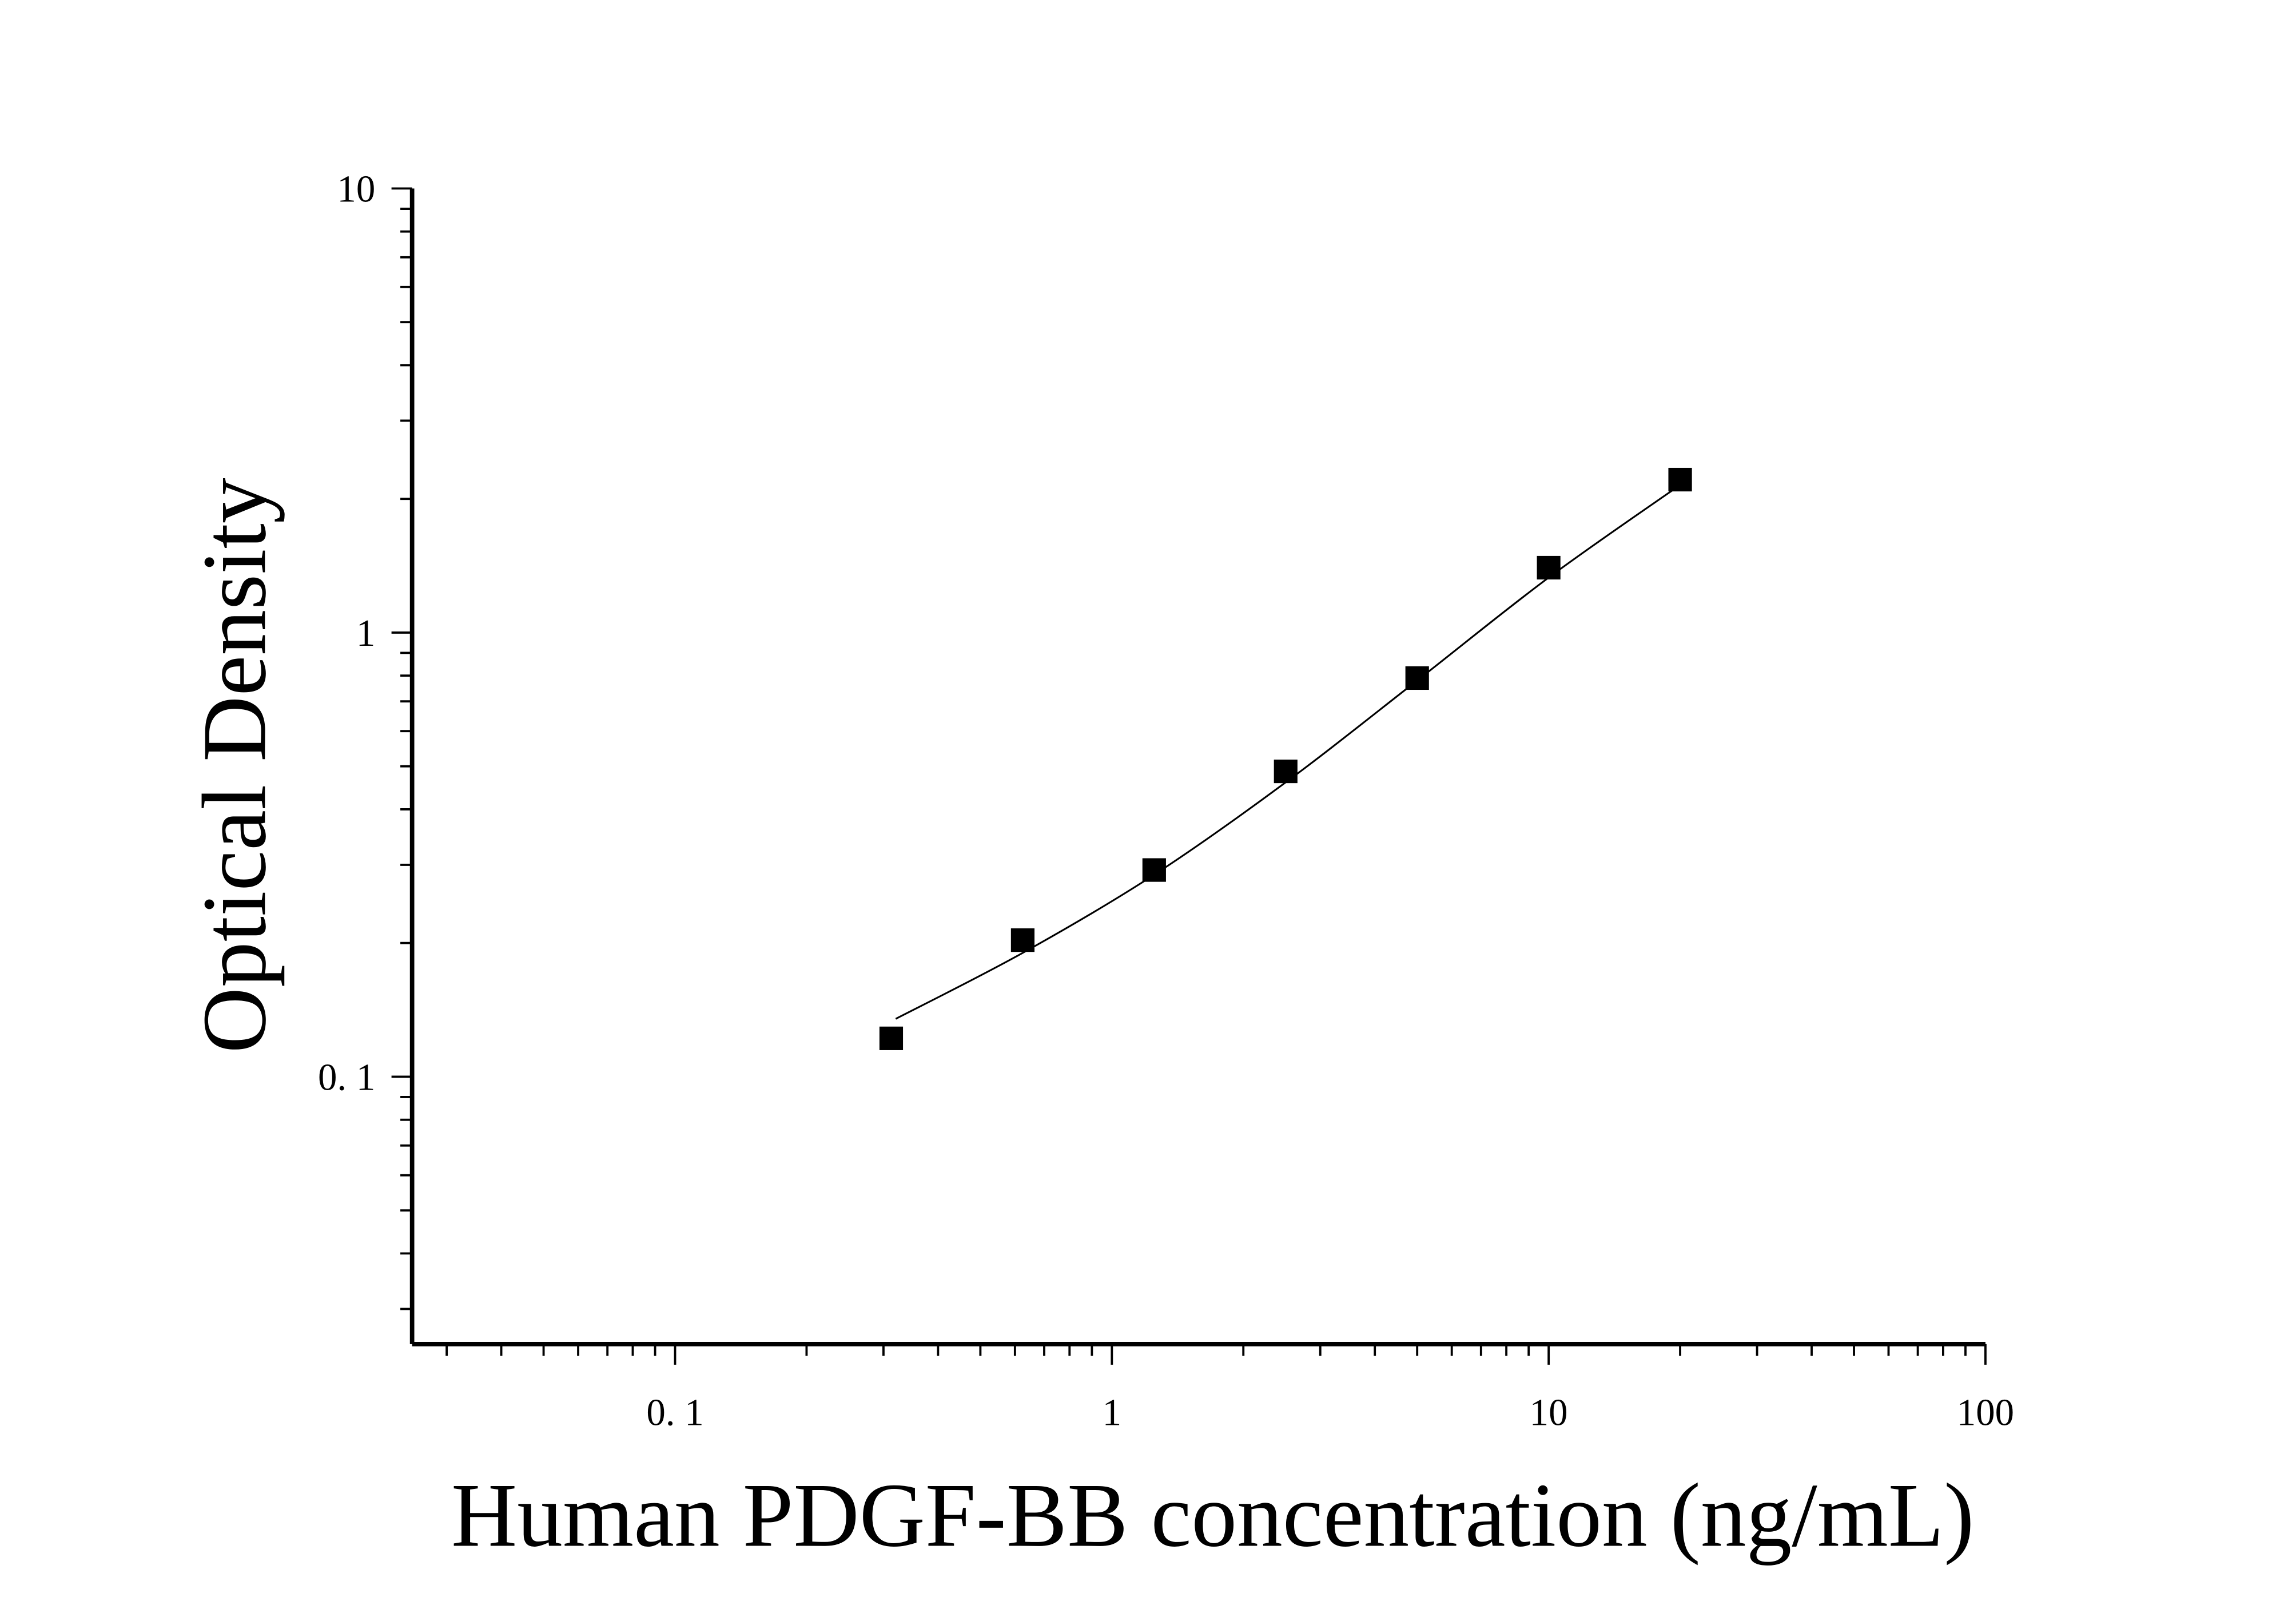 This screenshot has height=1605, width=2296. What do you see at coordinates (356, 189) in the screenshot?
I see `y-tick-label: 10` at bounding box center [356, 189].